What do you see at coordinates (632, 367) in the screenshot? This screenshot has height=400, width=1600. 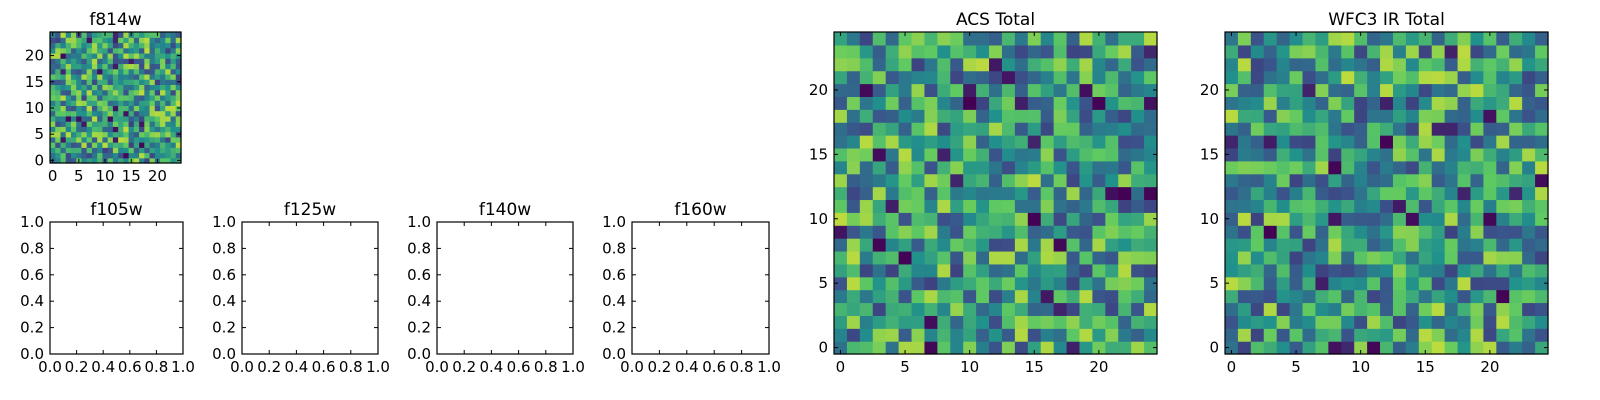 I see `x-tick-label: 0.0` at bounding box center [632, 367].